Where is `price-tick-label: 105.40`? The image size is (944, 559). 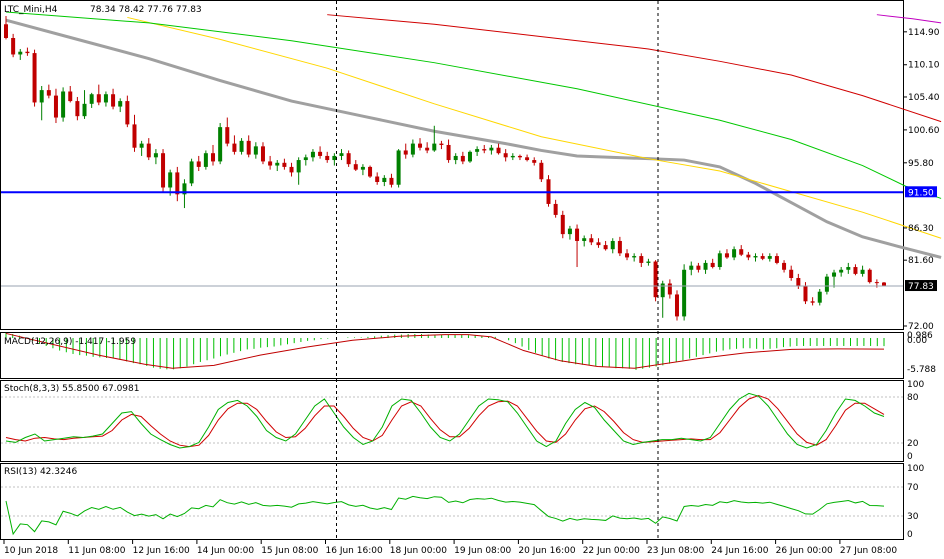
price-tick-label: 105.40 is located at coordinates (924, 98).